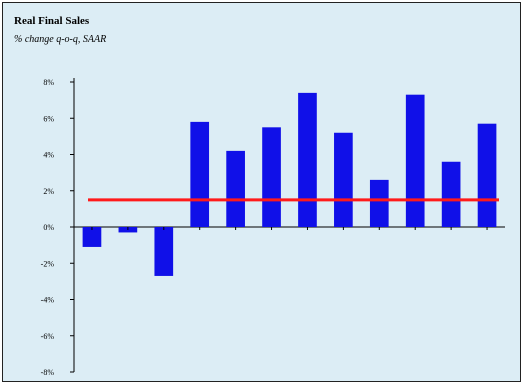  I want to click on chart-subtitle: % change q-o-q, SAAR, so click(60, 39).